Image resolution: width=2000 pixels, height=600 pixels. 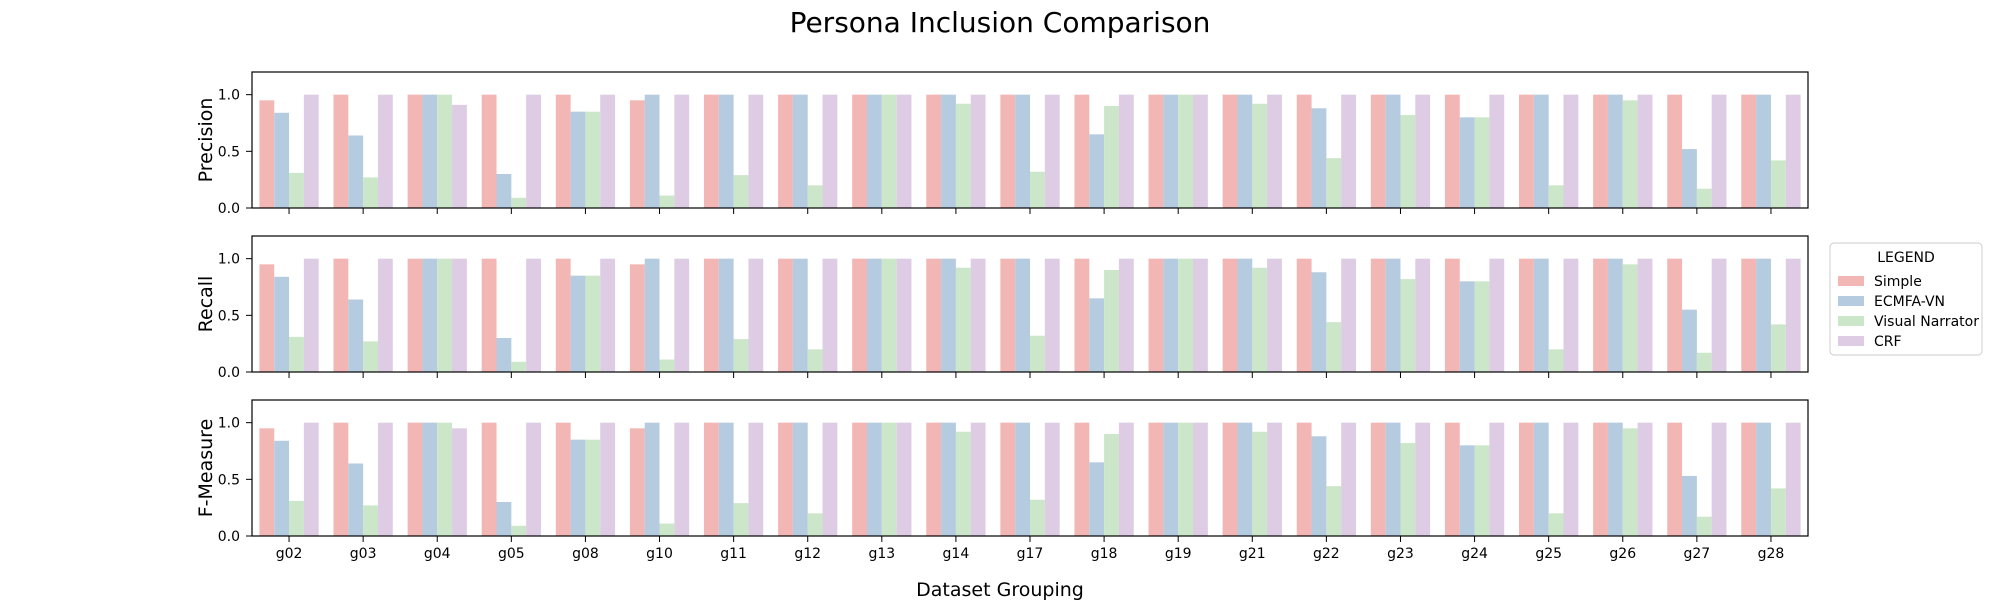 I want to click on bar-crf-g21-precision, so click(x=1274, y=151).